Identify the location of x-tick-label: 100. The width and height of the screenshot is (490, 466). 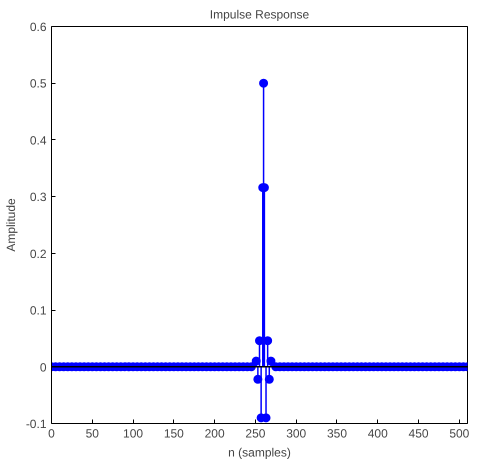
(133, 433).